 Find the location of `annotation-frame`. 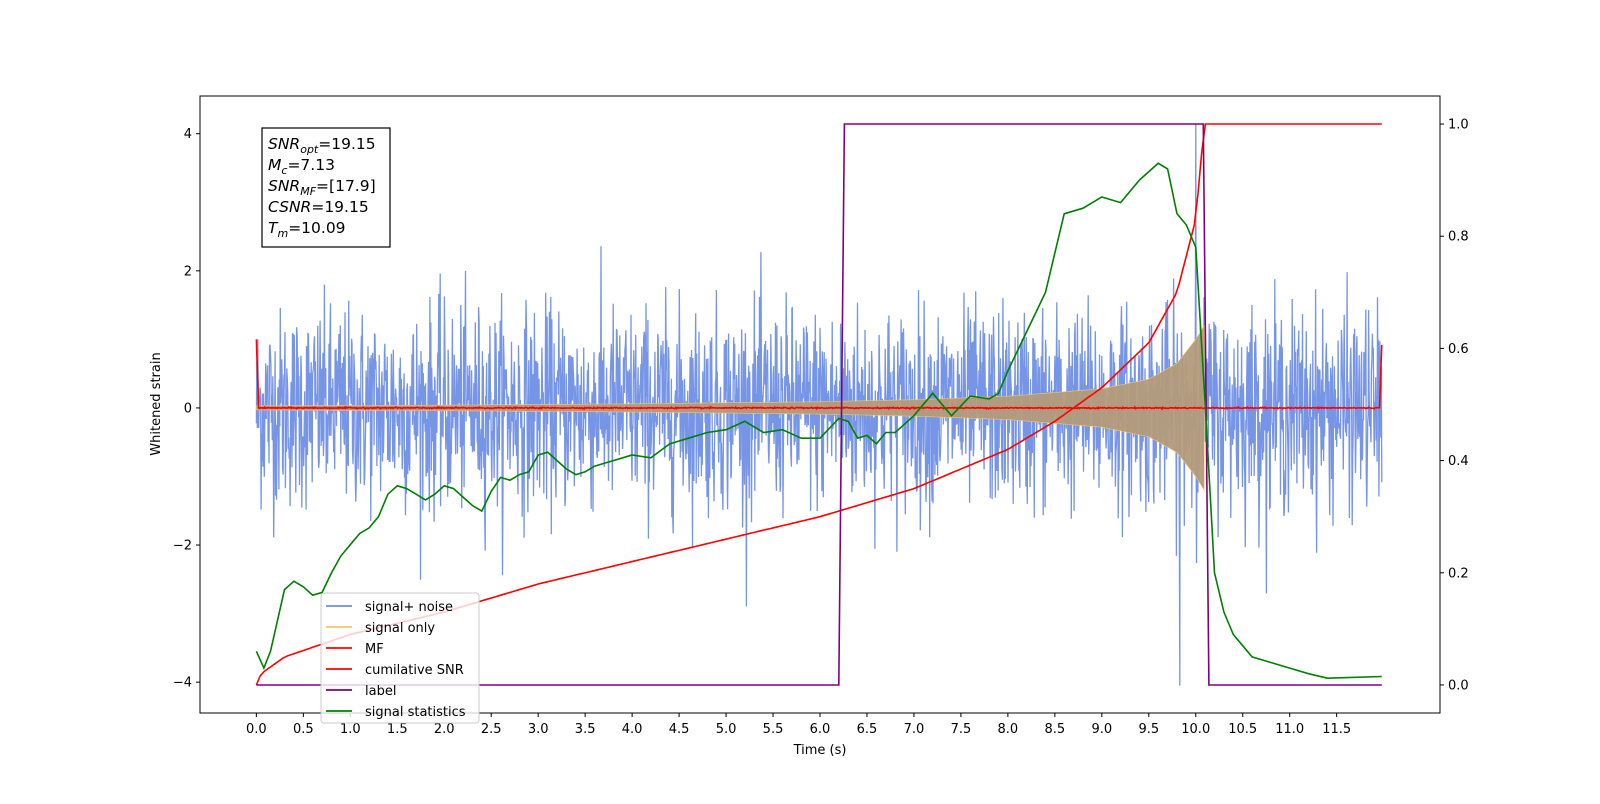

annotation-frame is located at coordinates (326, 187).